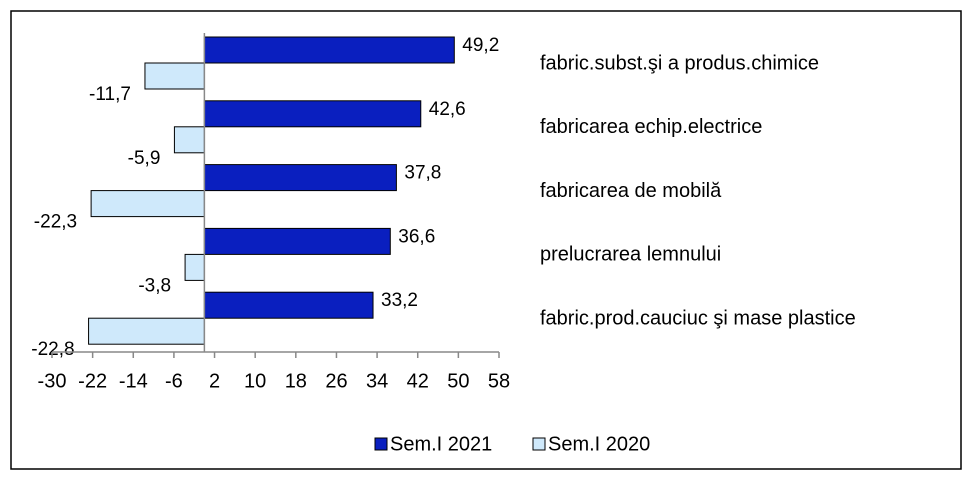  Describe the element at coordinates (630, 255) in the screenshot. I see `category-label: prelucrarea lemnului` at that location.